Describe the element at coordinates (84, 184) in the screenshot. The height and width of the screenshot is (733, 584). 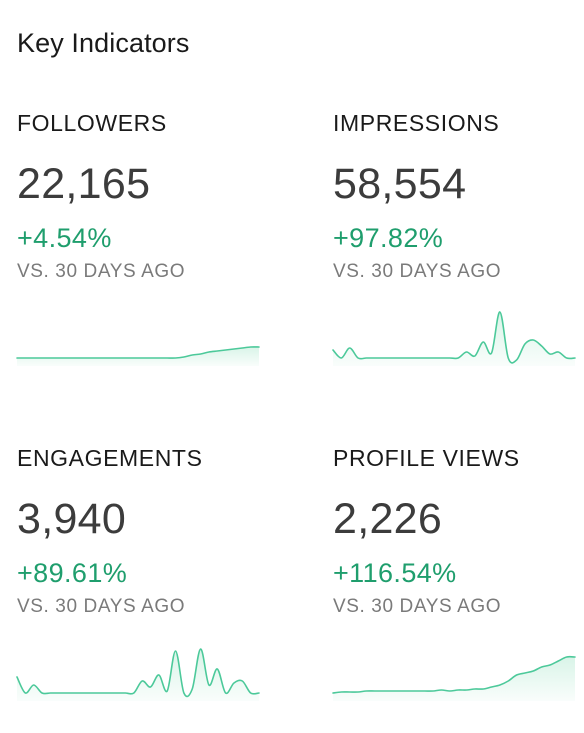
I see `indicator-value: 22,165` at that location.